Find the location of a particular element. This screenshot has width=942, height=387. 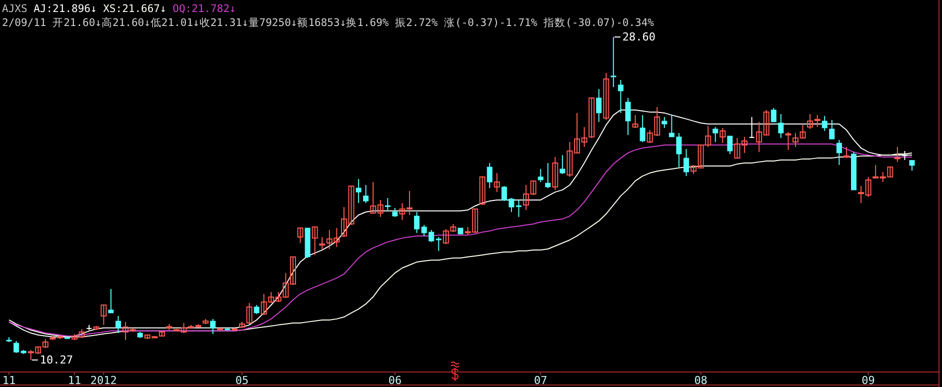

x-tick-label: 2012 is located at coordinates (103, 380).